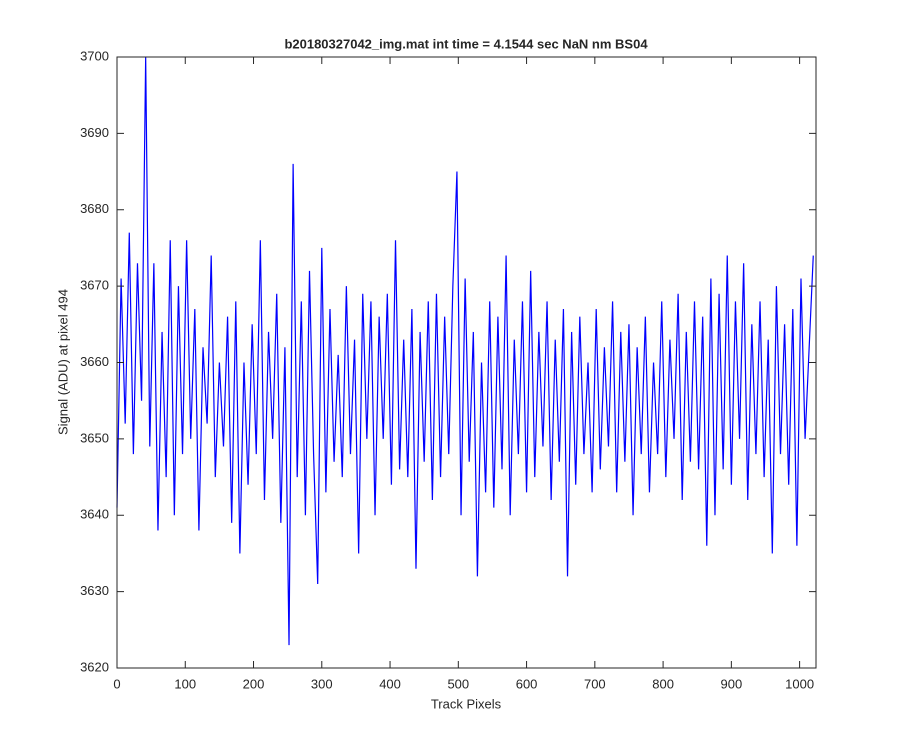  Describe the element at coordinates (94, 285) in the screenshot. I see `y-tick-label: 3670` at that location.